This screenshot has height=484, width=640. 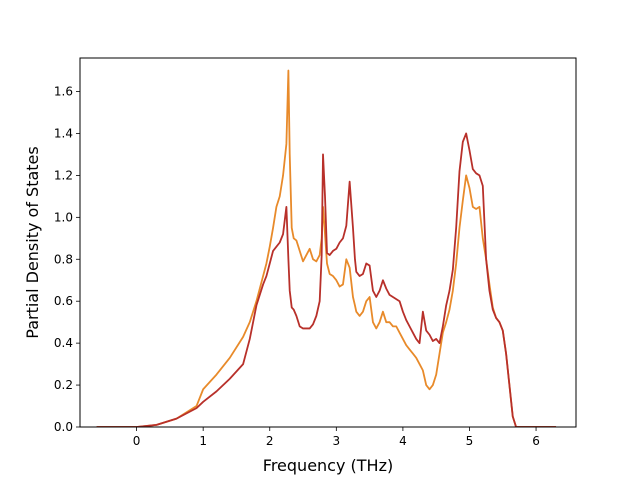 I want to click on y-tick-label: 1.6, so click(x=63, y=92).